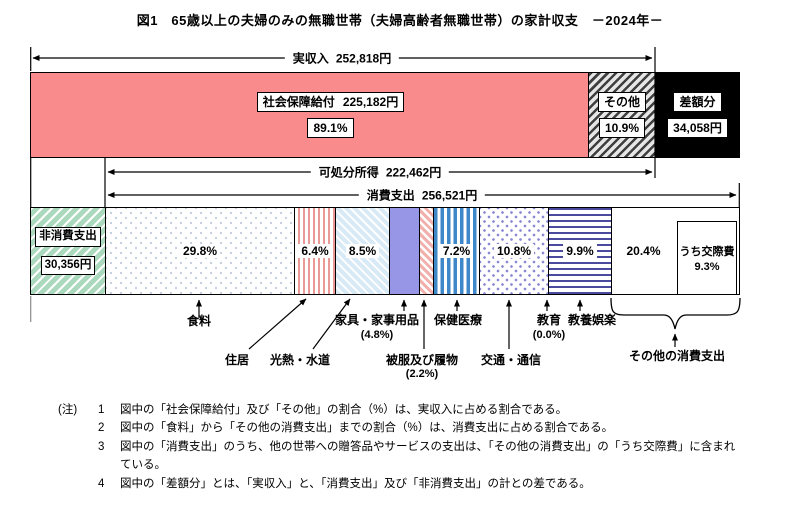  I want to click on utilities-pct: 8.5%, so click(362, 251).